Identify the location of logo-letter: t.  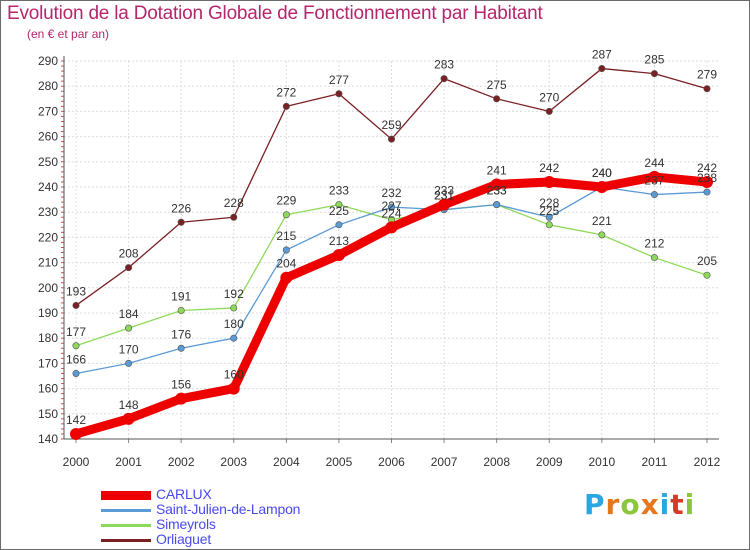
(677, 504).